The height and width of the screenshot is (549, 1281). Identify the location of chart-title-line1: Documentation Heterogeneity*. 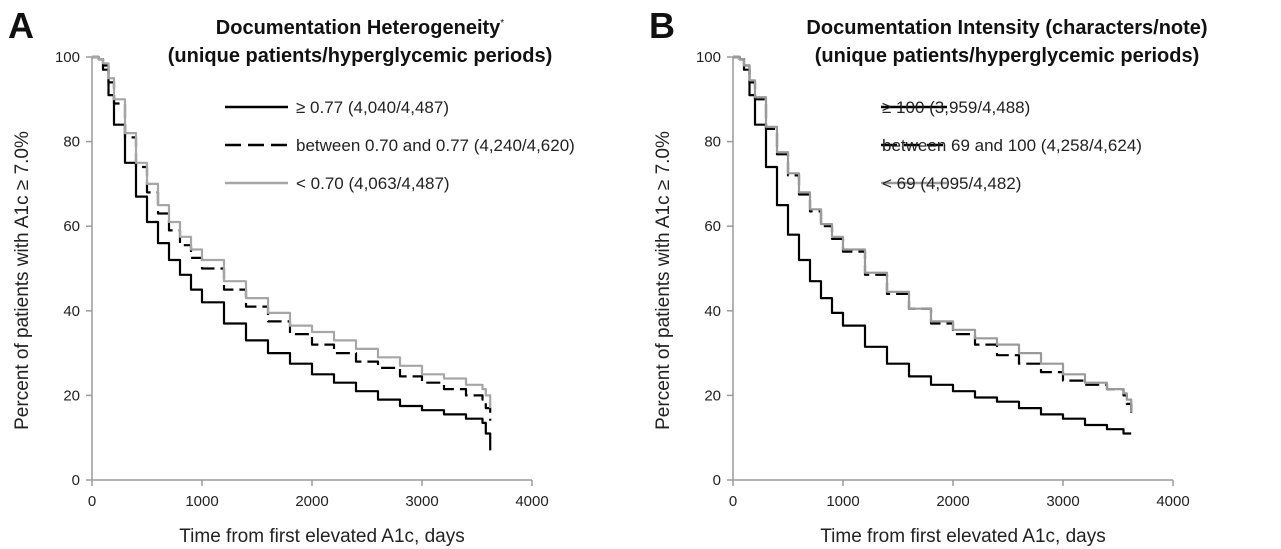
(360, 28).